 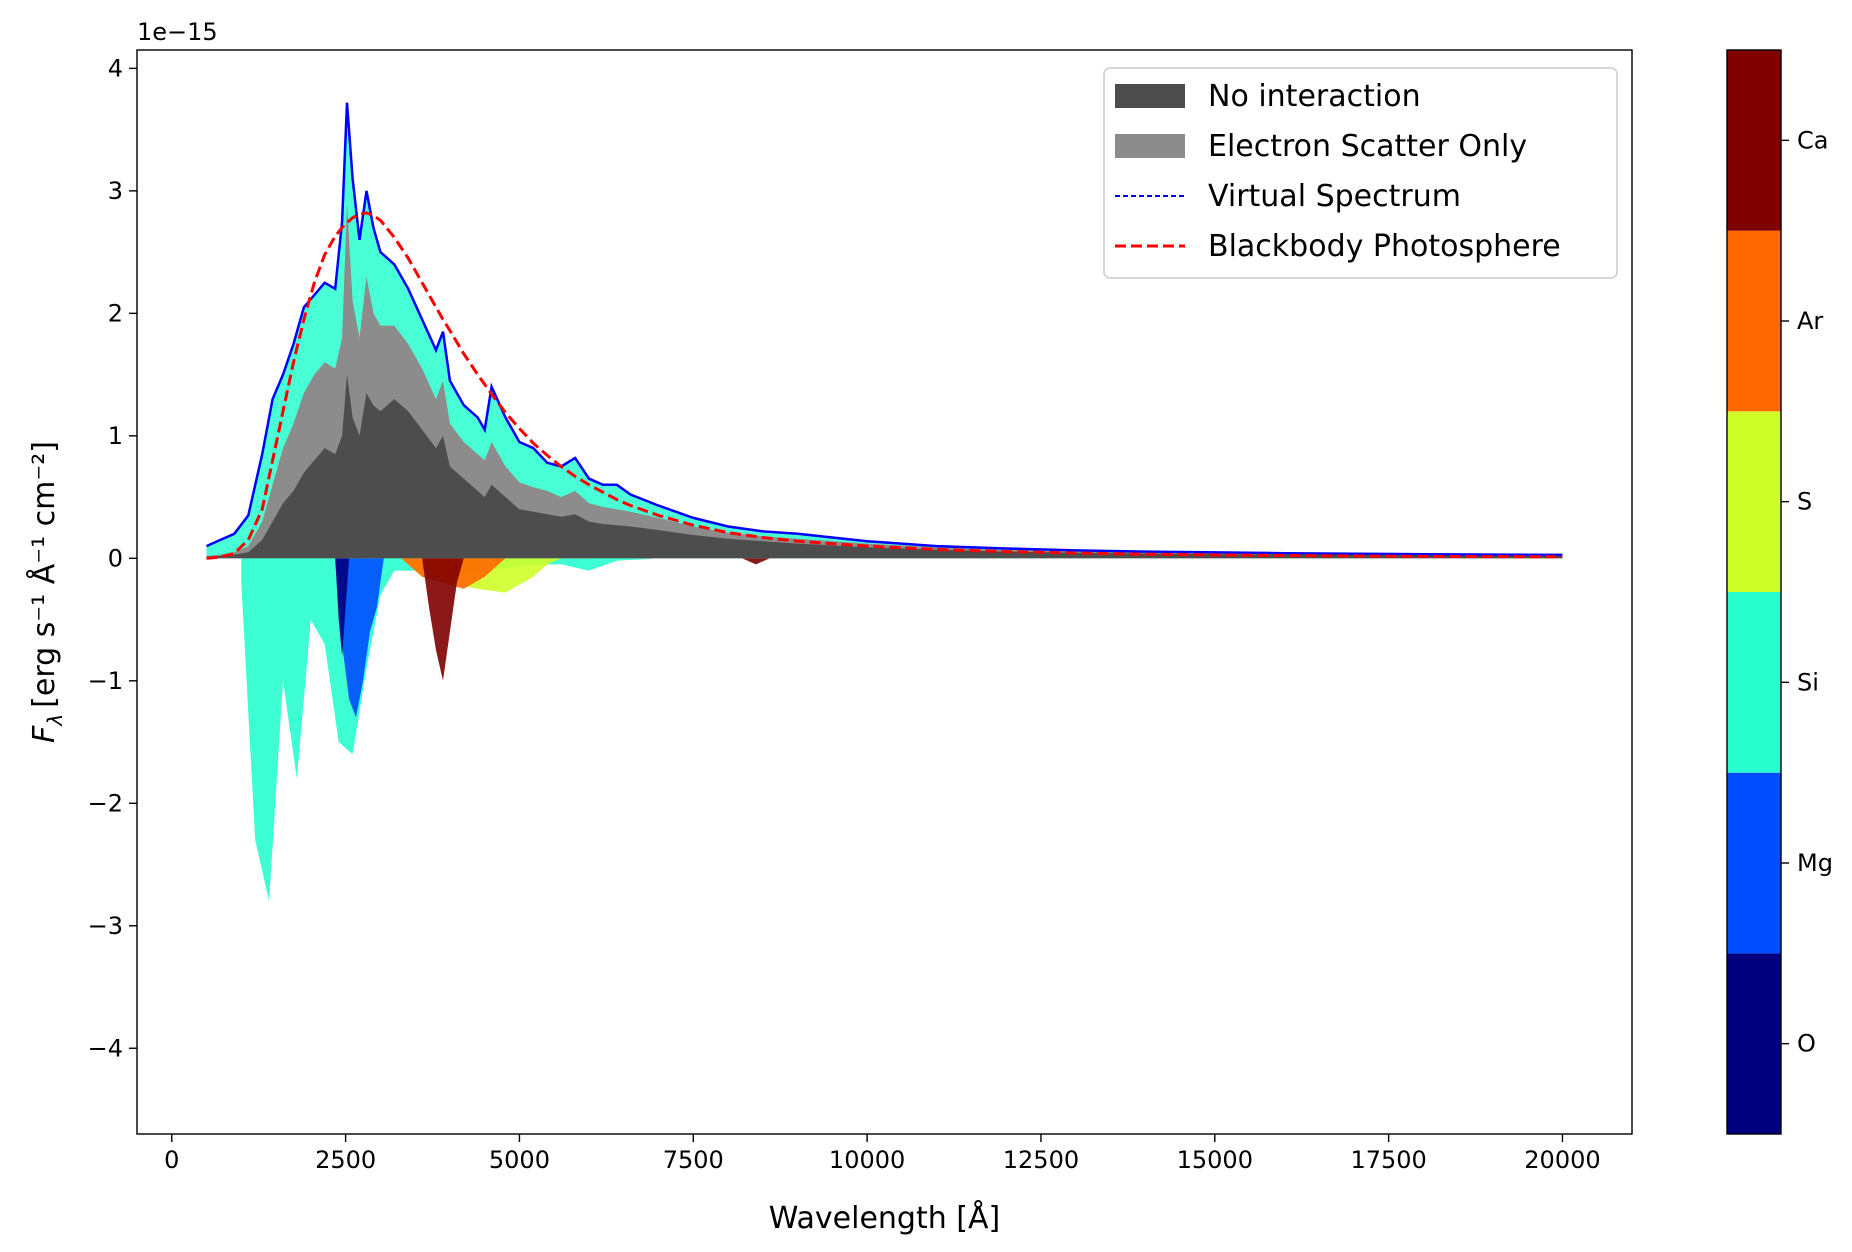 I want to click on element-area-negative-ca, so click(x=596, y=619).